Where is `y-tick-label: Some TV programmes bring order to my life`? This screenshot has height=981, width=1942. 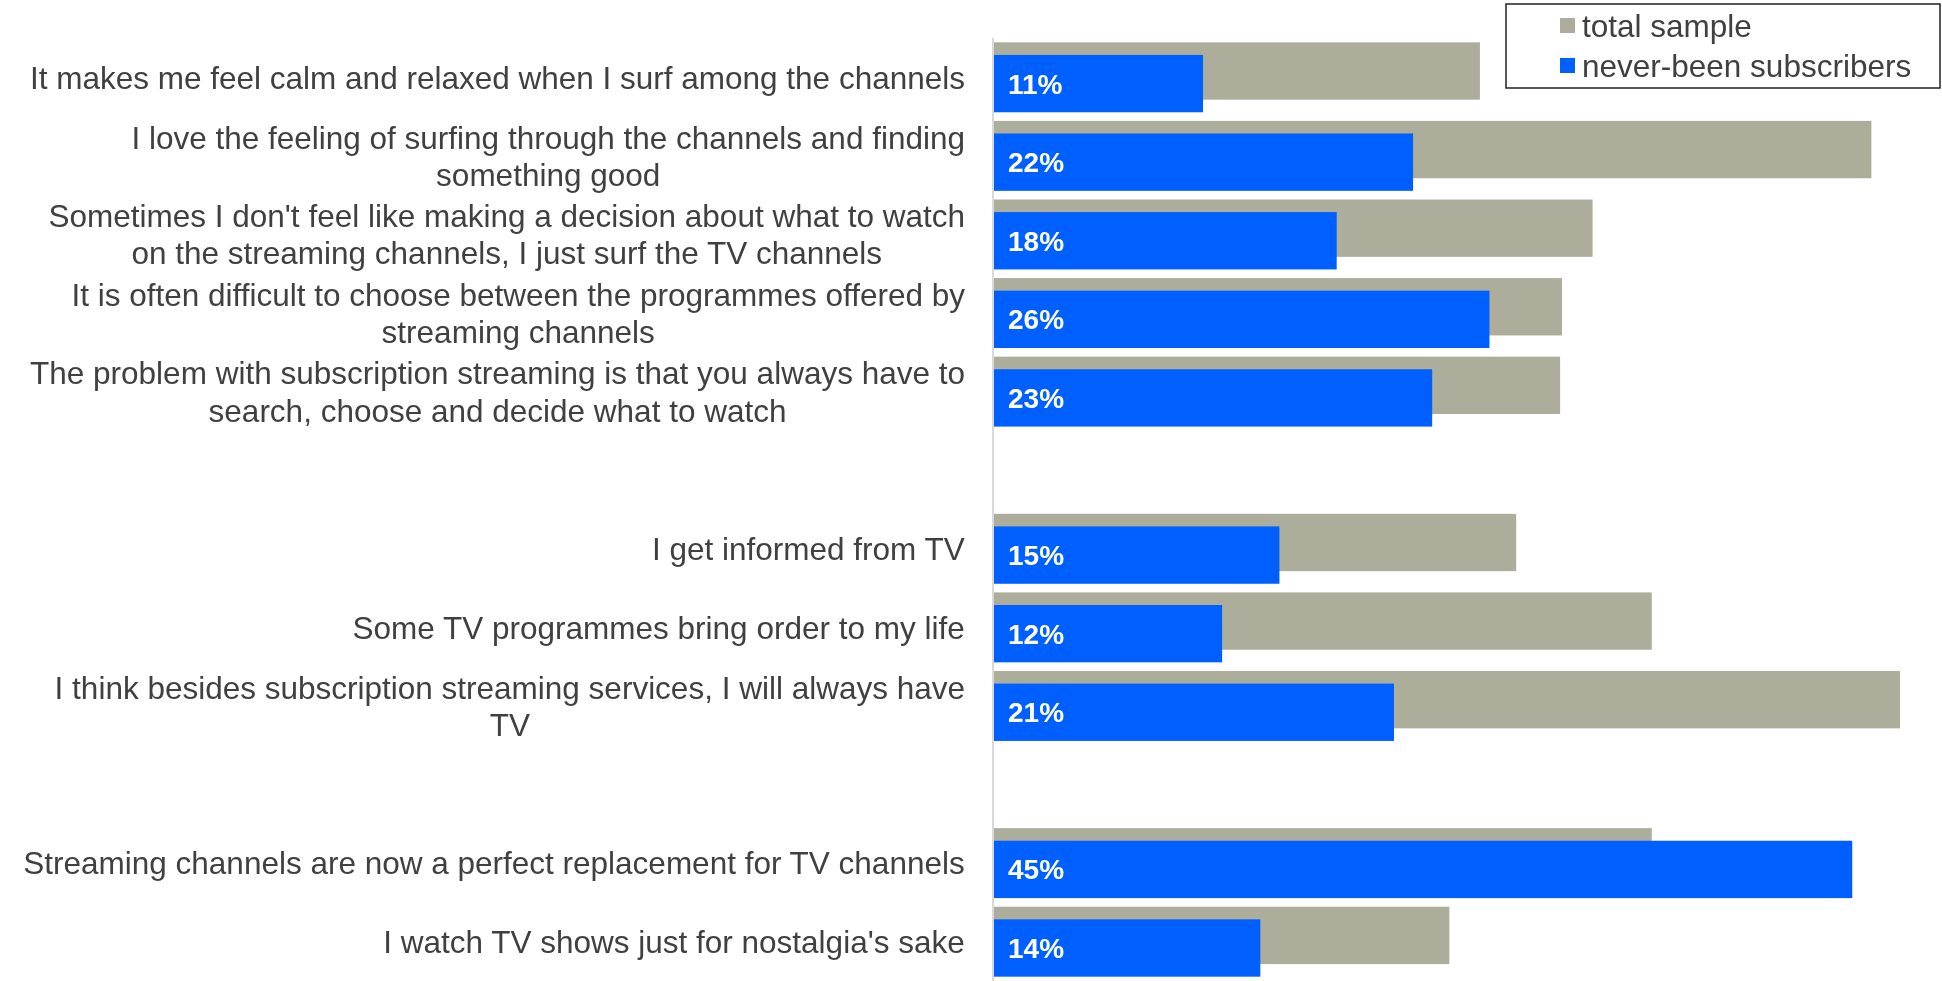 y-tick-label: Some TV programmes bring order to my life is located at coordinates (658, 627).